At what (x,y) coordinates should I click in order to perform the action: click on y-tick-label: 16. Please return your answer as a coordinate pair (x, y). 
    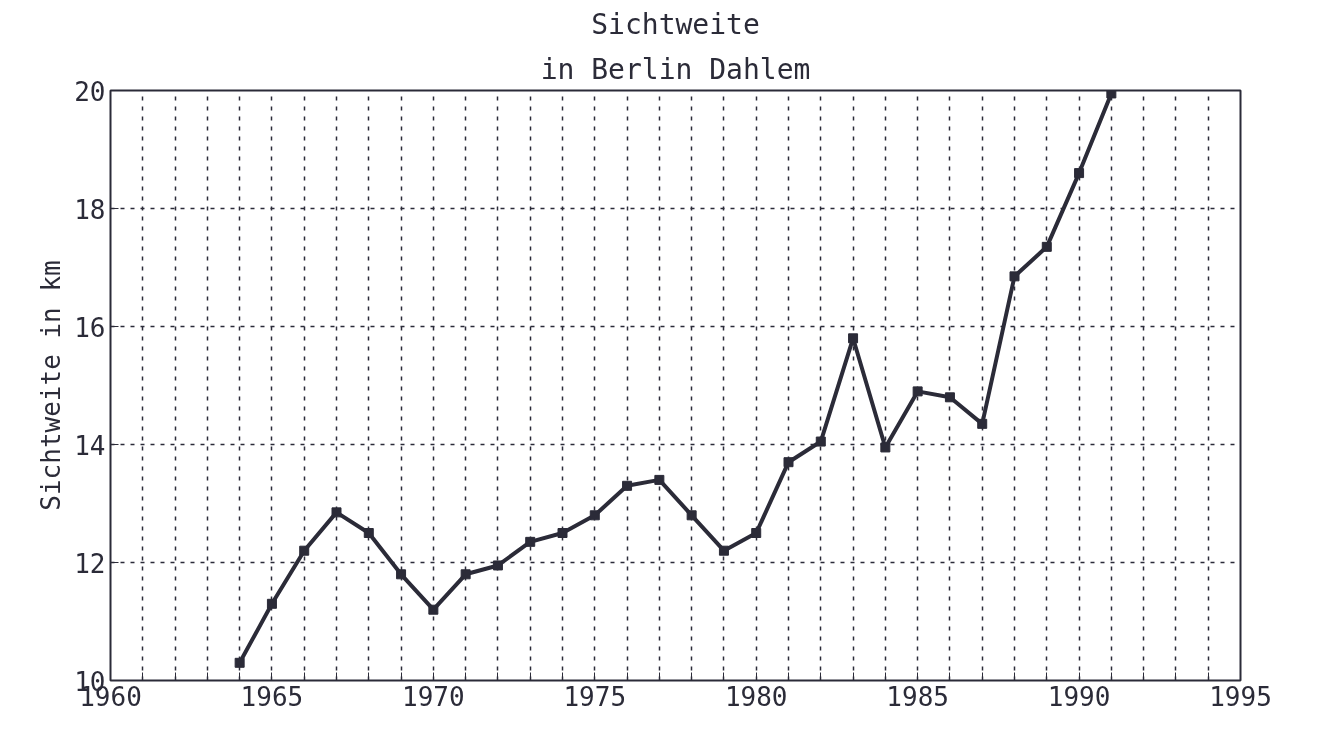
    Looking at the image, I should click on (90, 327).